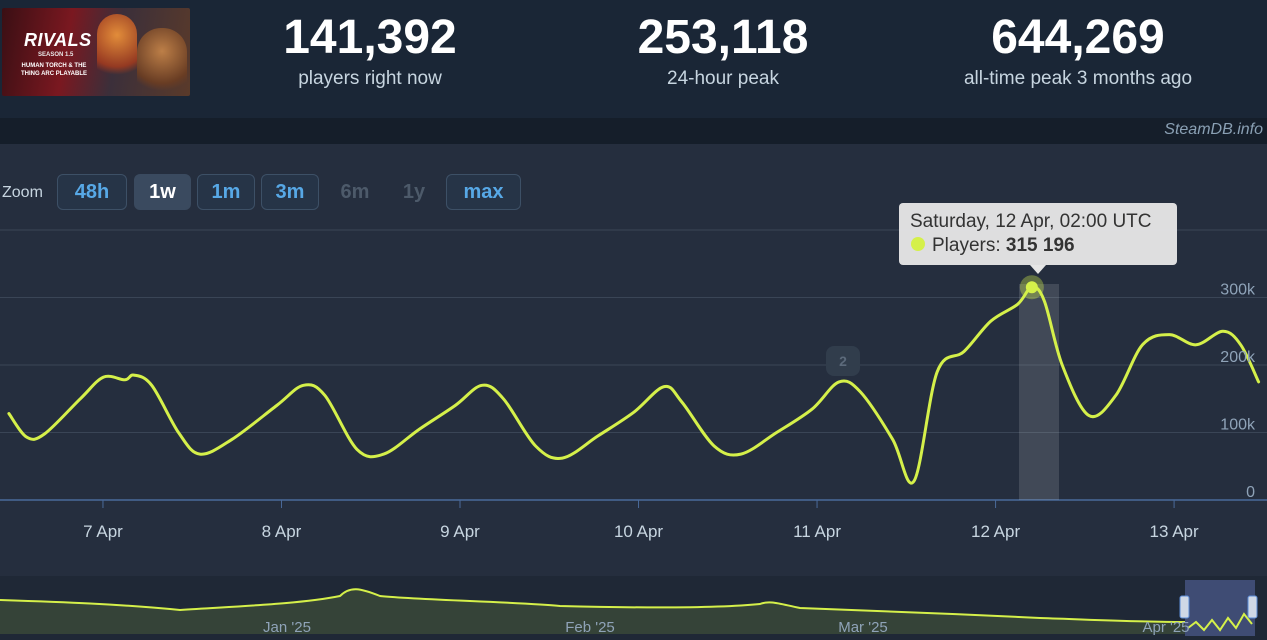  What do you see at coordinates (162, 192) in the screenshot?
I see `zoom-1w-button: 1w` at bounding box center [162, 192].